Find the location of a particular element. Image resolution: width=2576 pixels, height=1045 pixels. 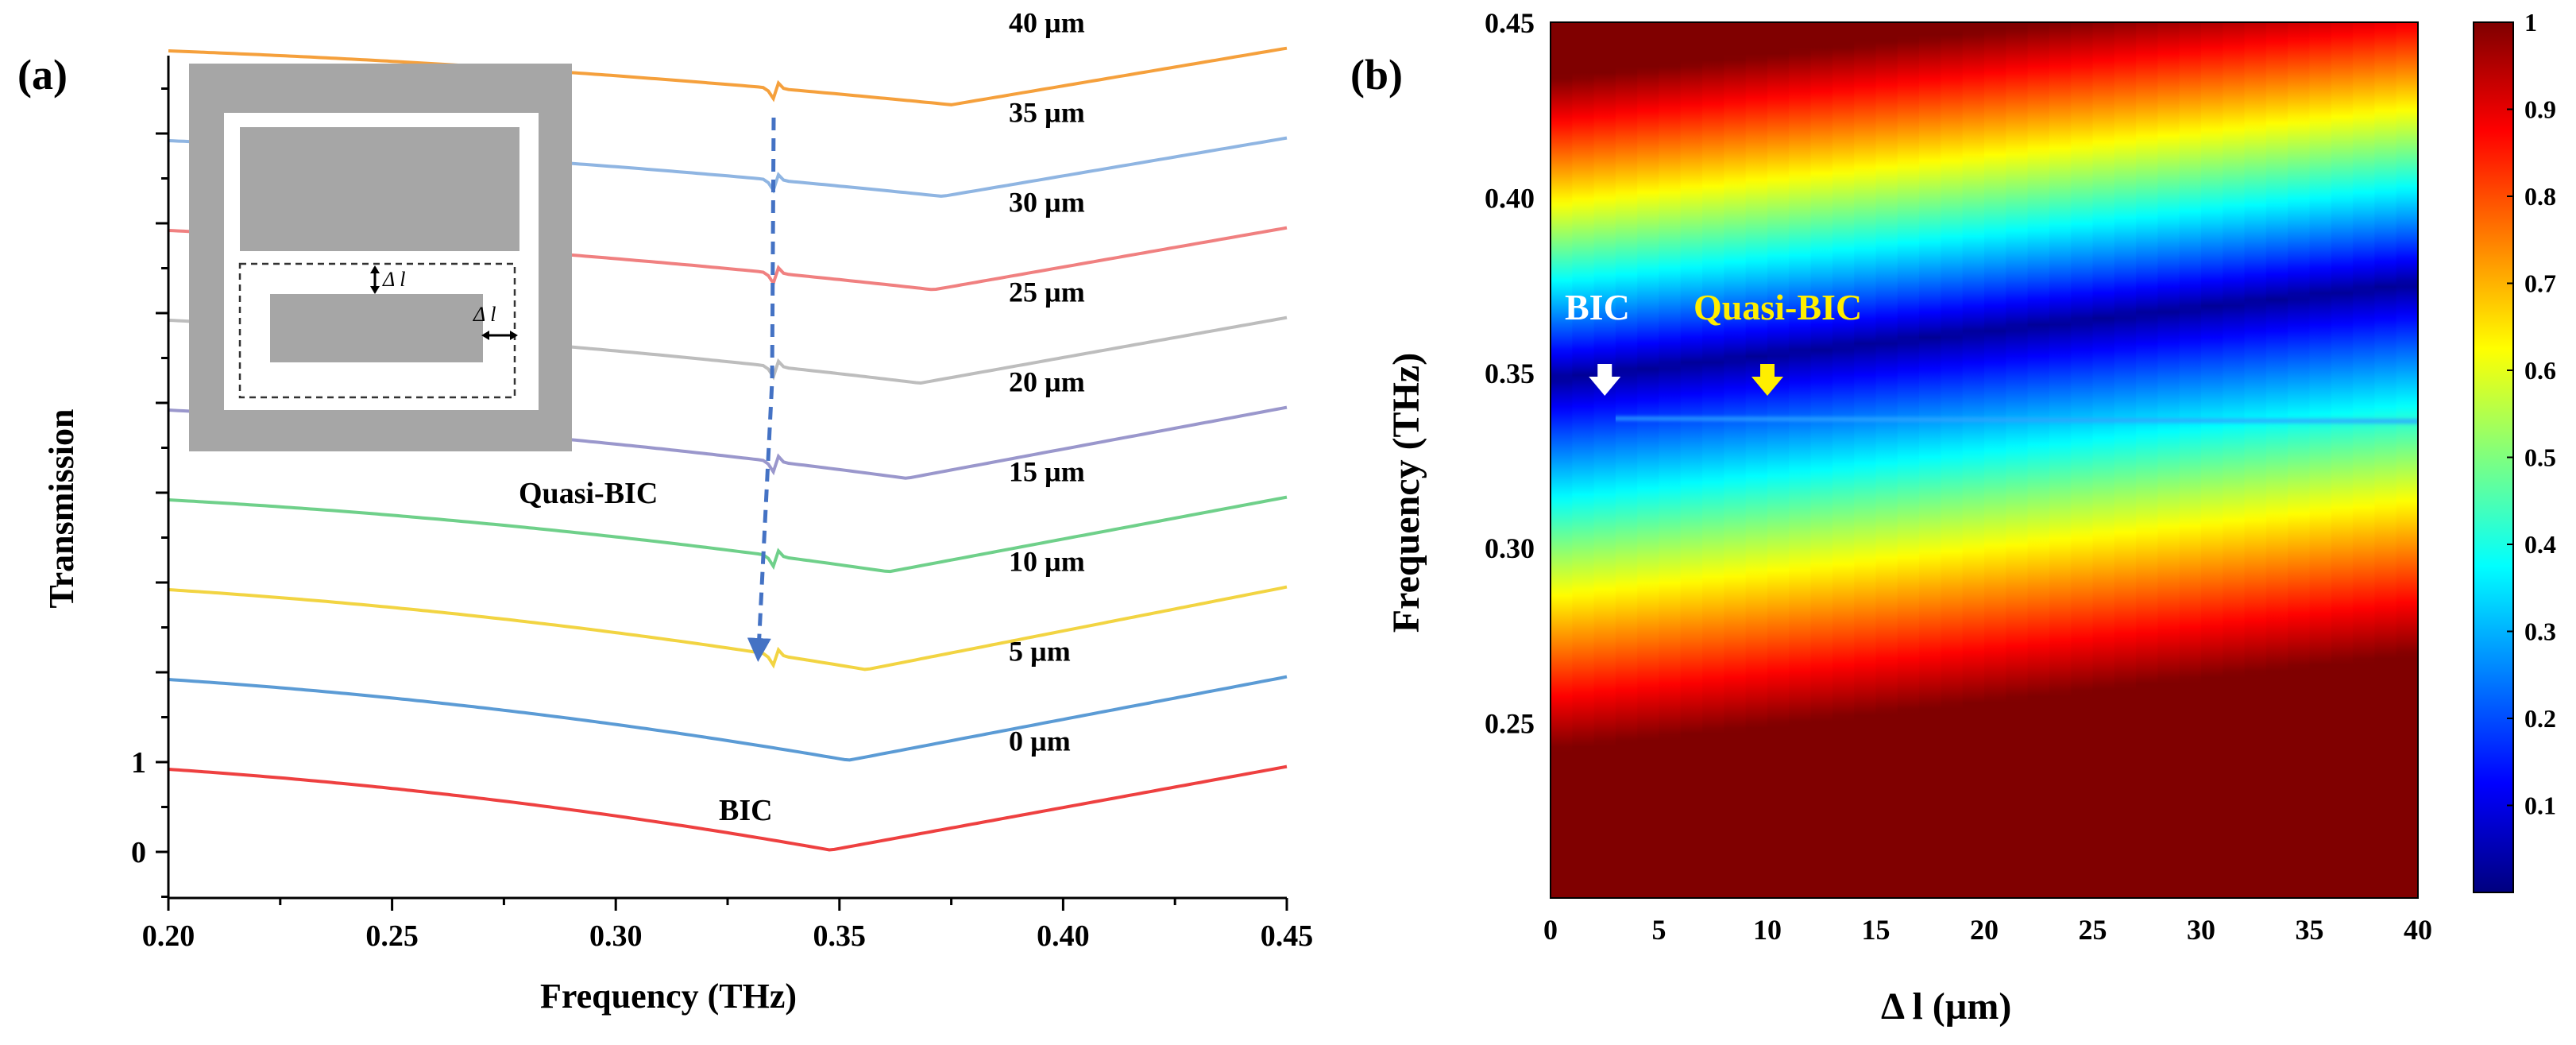

curve-0m is located at coordinates (728, 808).